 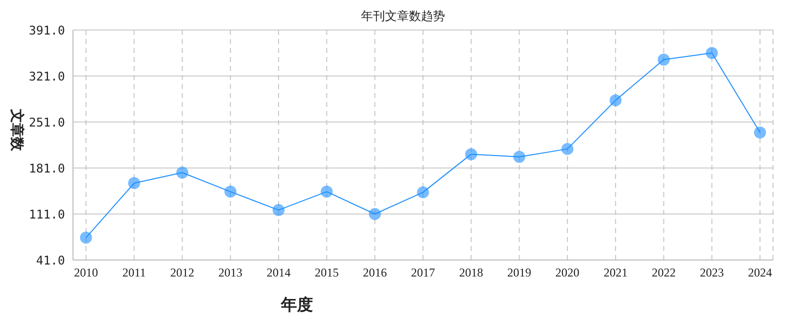 What do you see at coordinates (86, 273) in the screenshot?
I see `x-tick-label: 2010` at bounding box center [86, 273].